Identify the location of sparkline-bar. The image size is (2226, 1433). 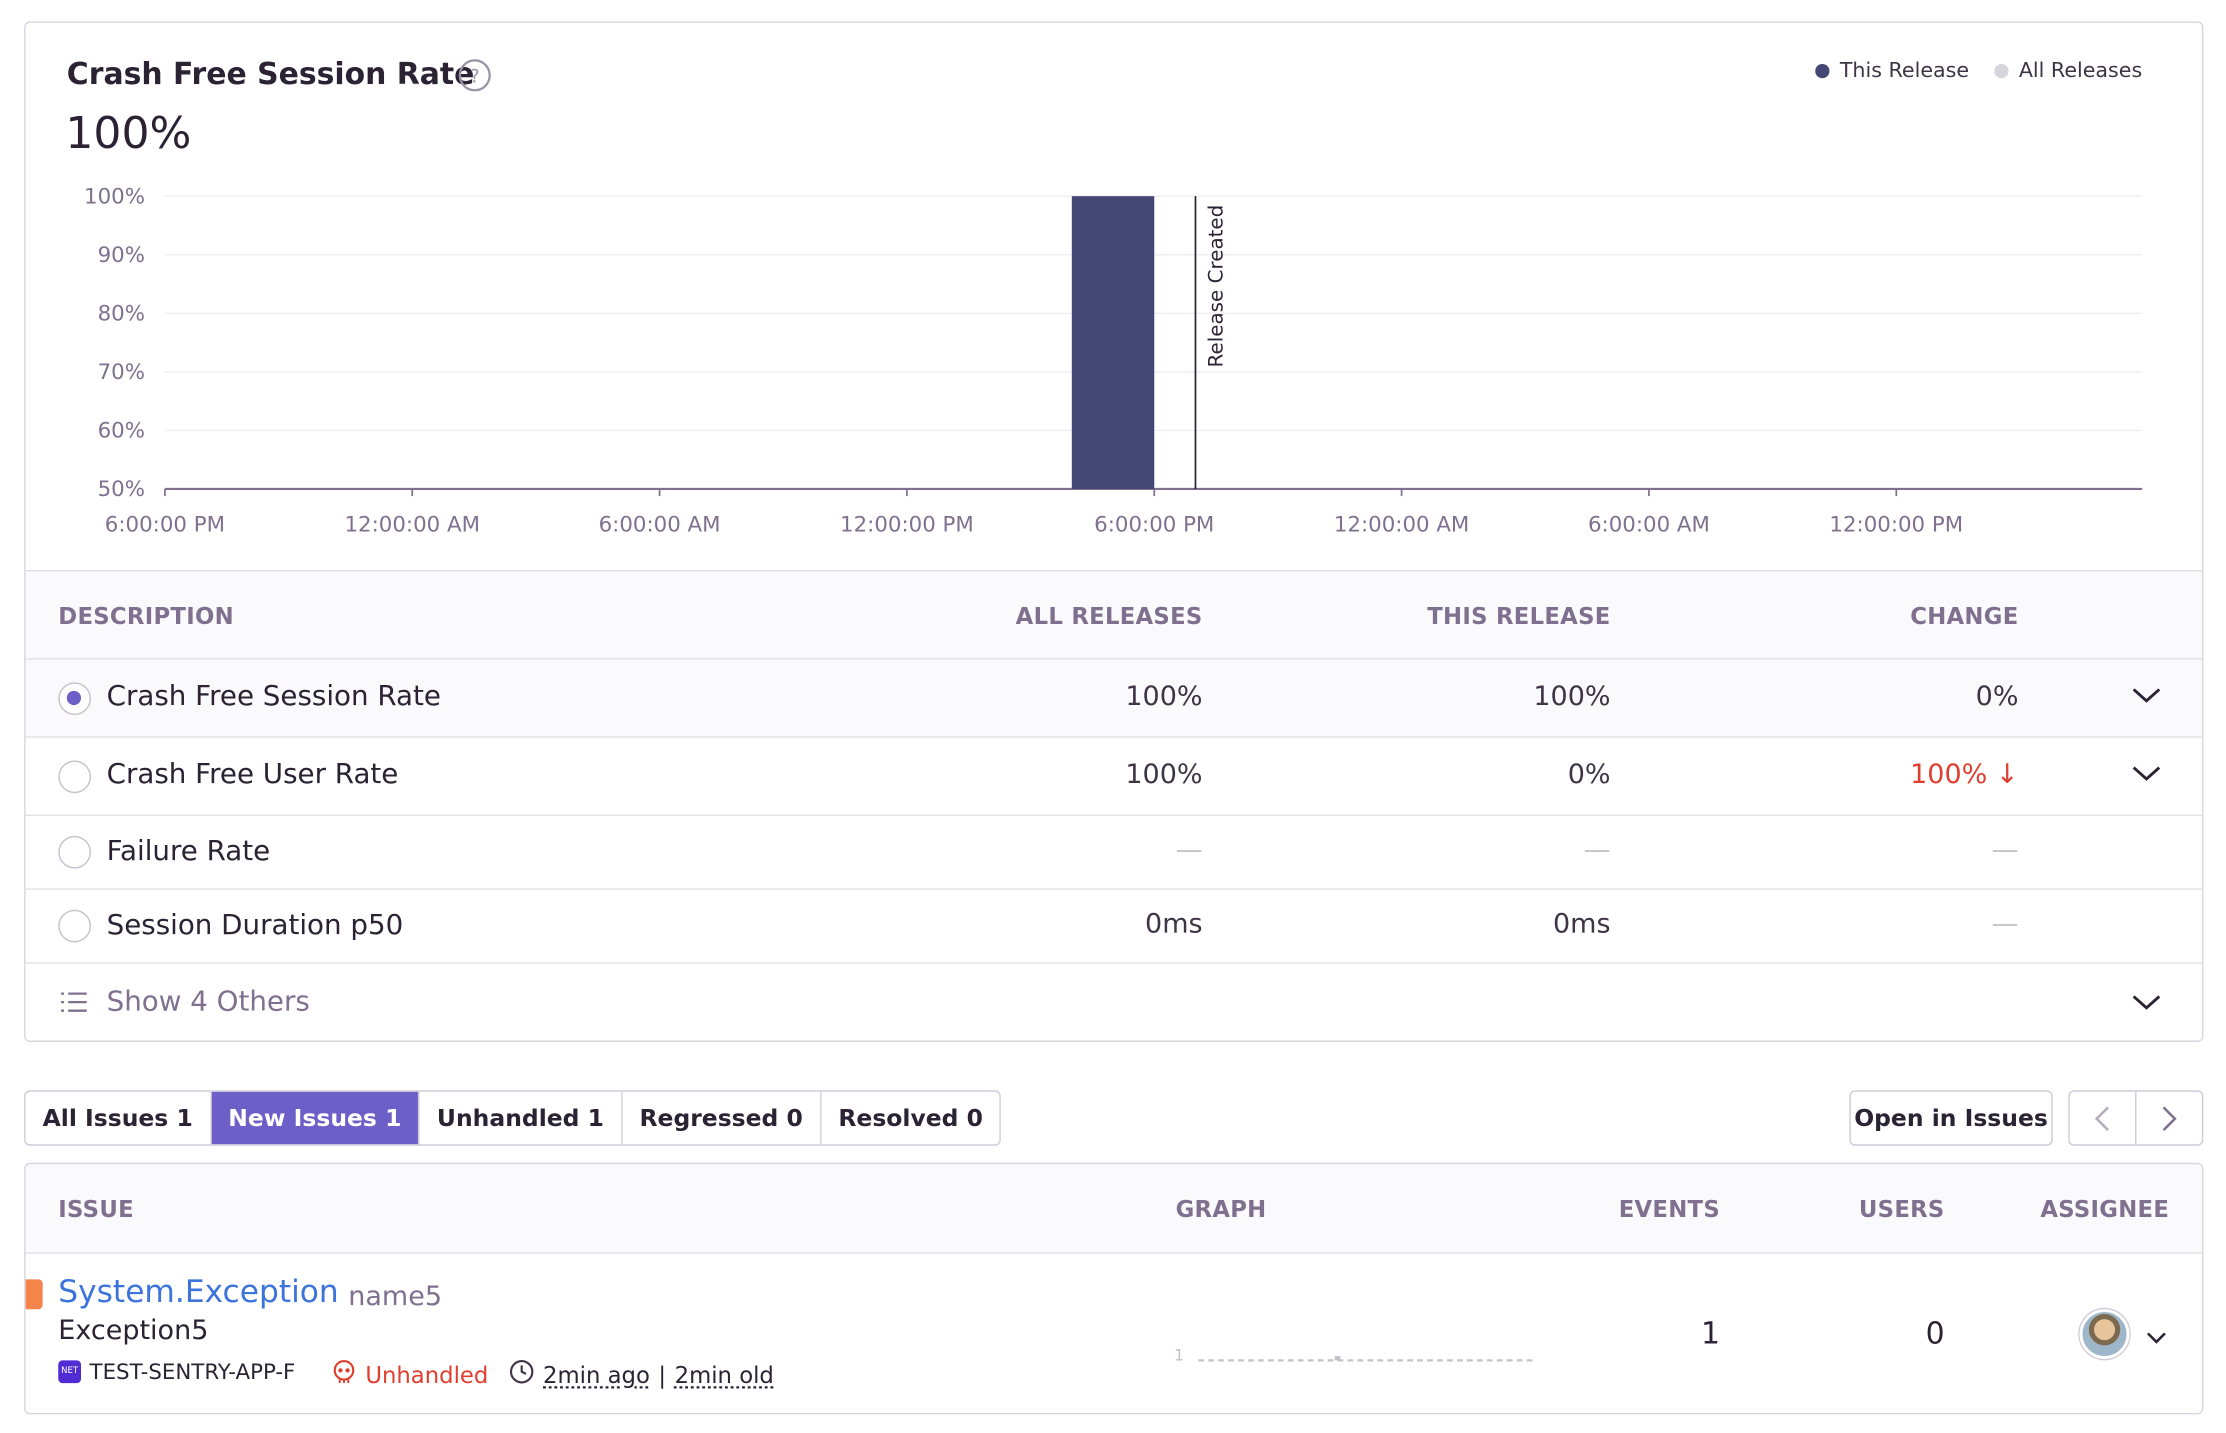
(1337, 1358).